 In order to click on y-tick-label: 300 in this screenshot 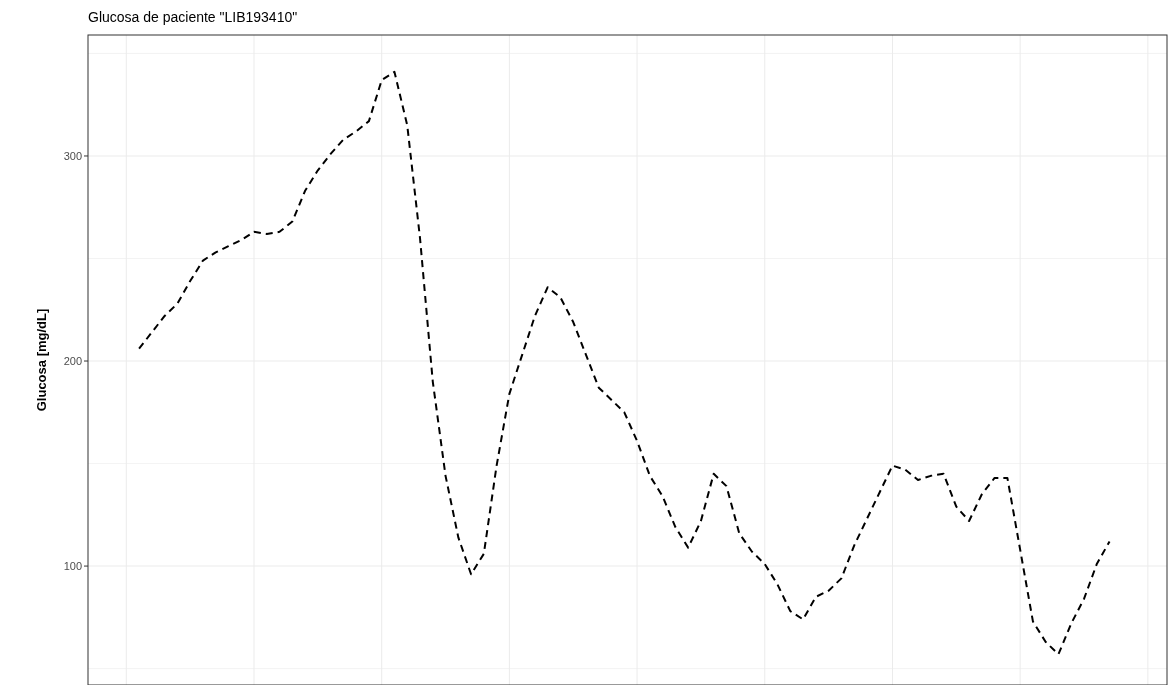, I will do `click(72, 155)`.